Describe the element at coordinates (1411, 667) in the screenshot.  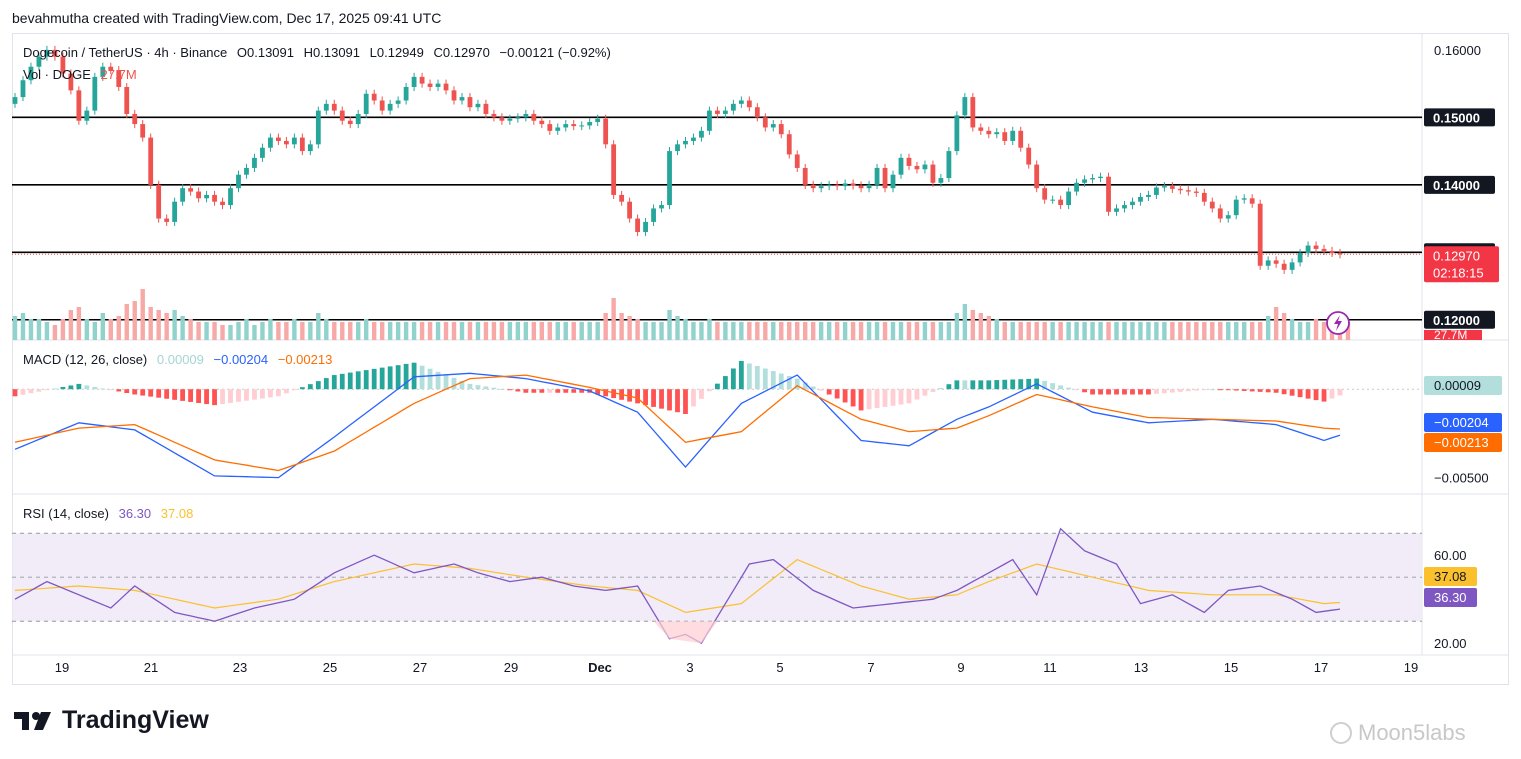
I see `time-axis-label: 19` at that location.